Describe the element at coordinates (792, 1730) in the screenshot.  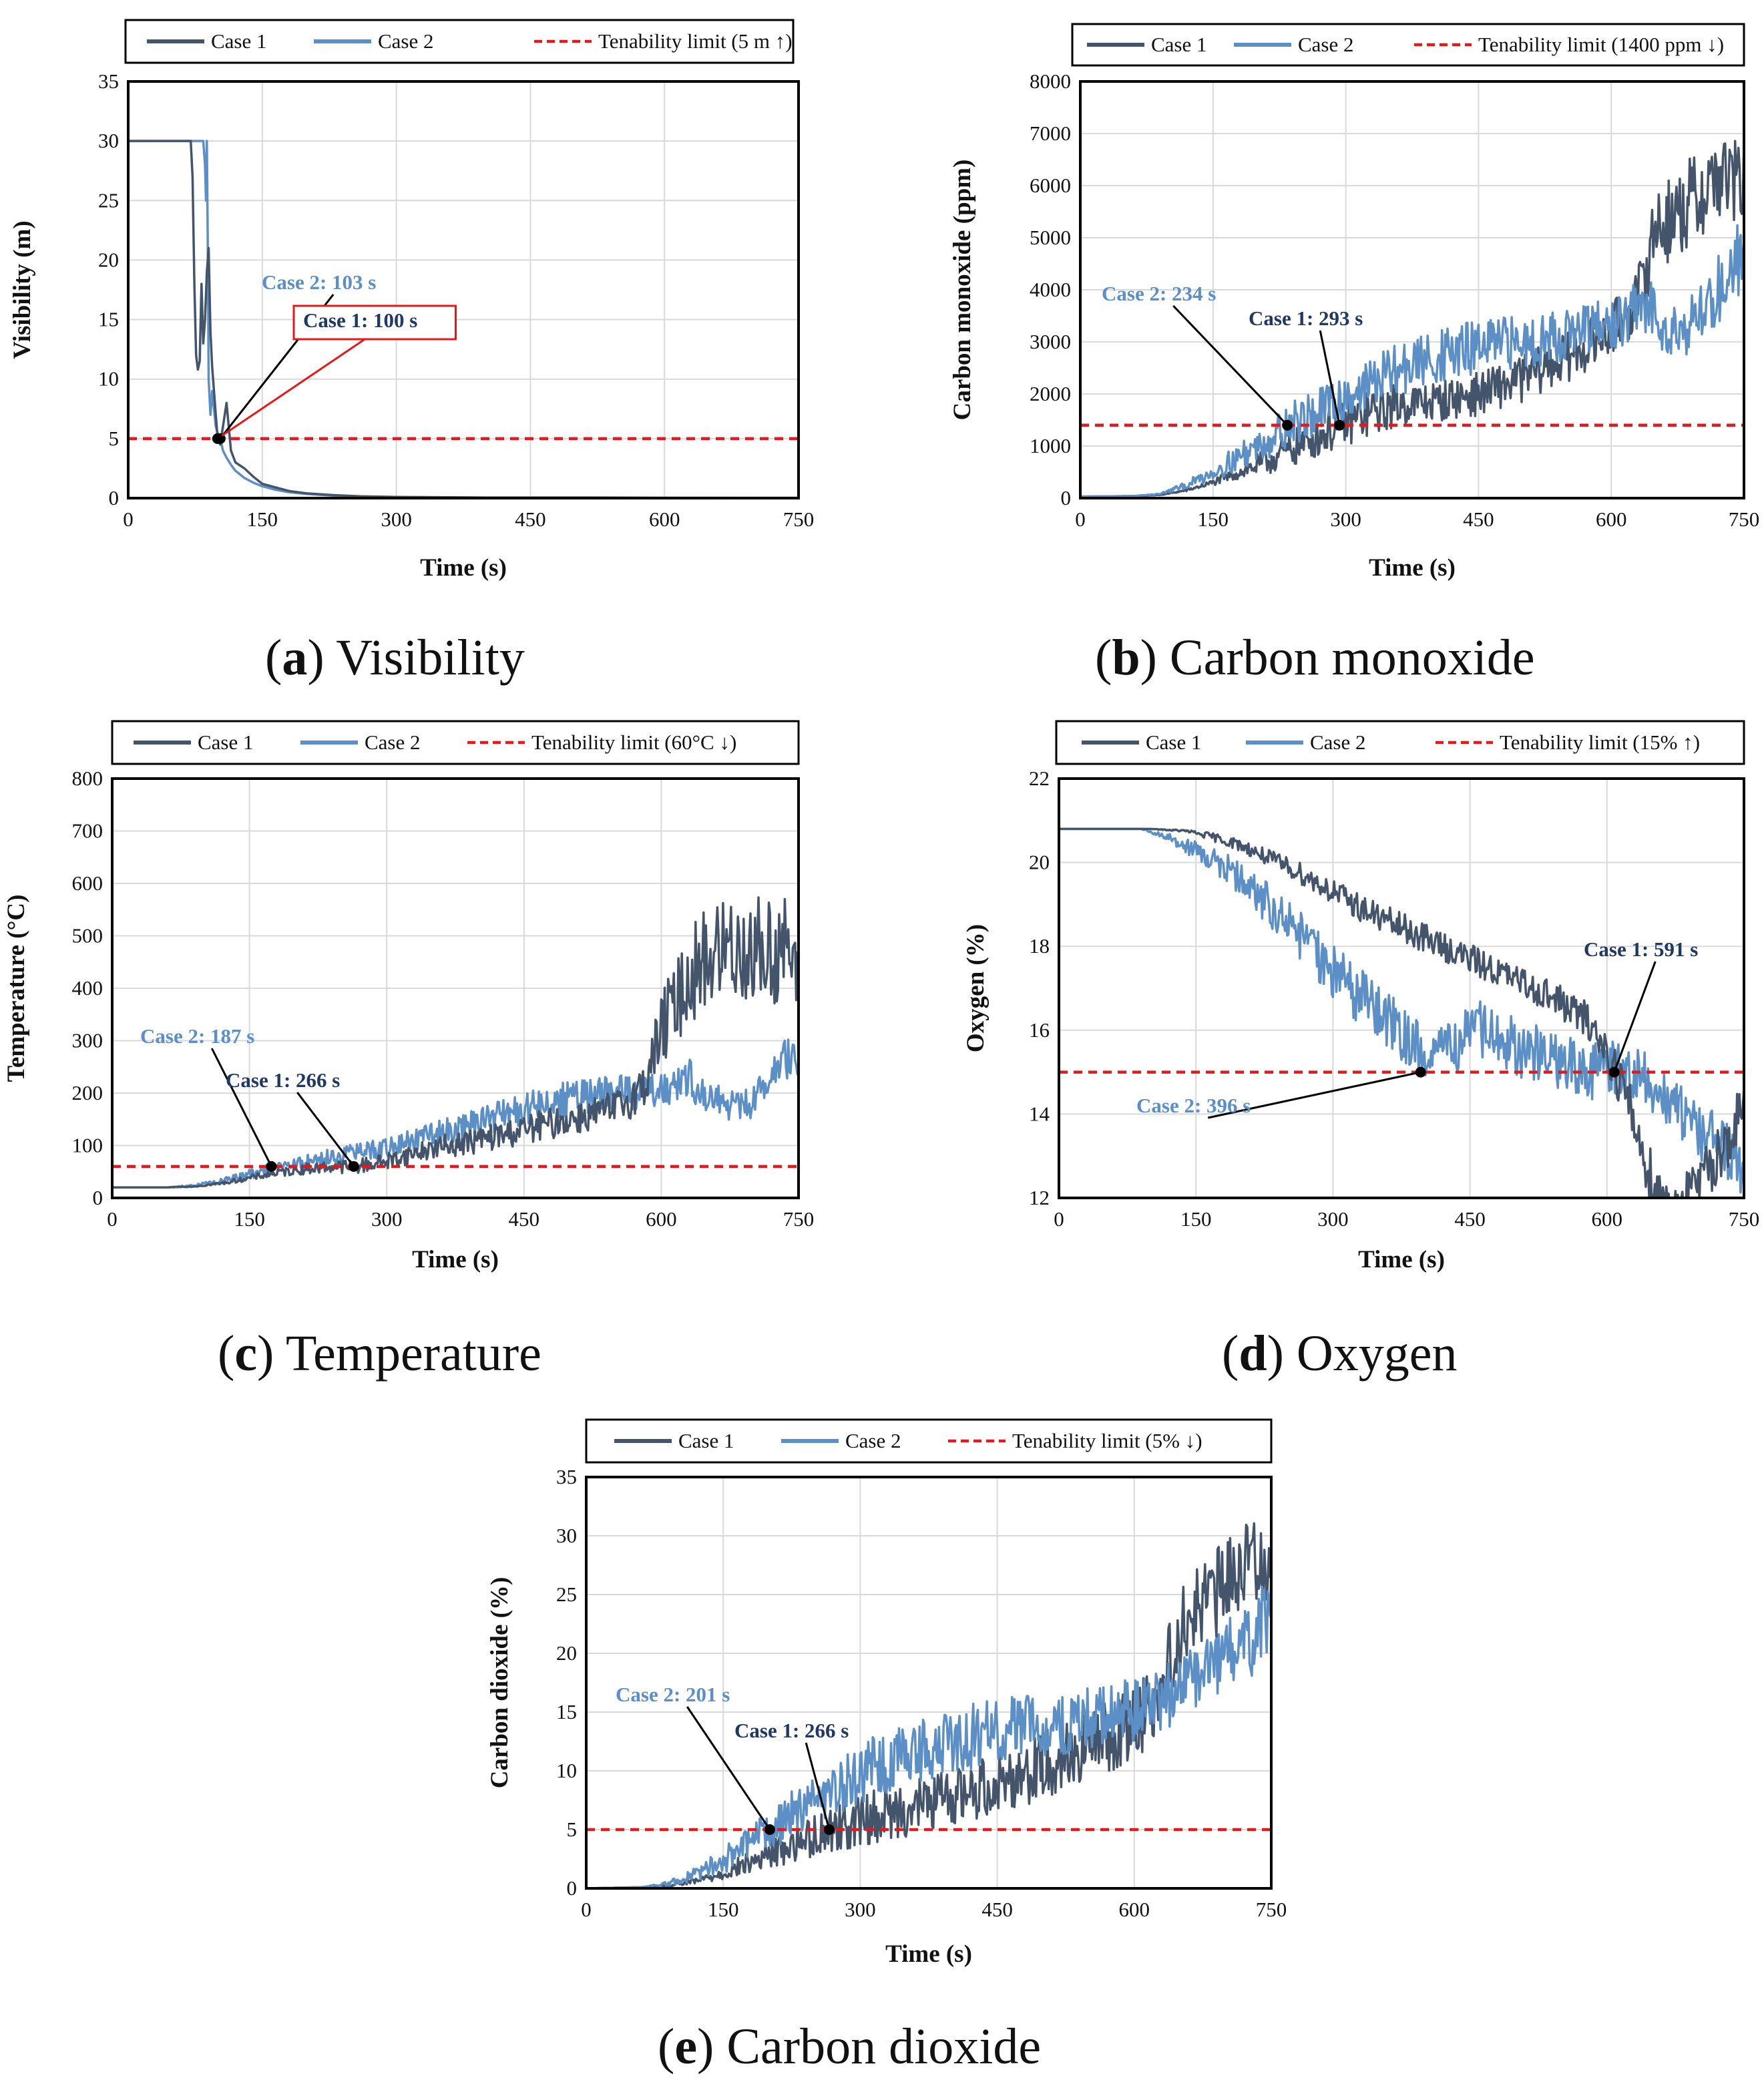
I see `annotation-label: Case 1: 266 s` at that location.